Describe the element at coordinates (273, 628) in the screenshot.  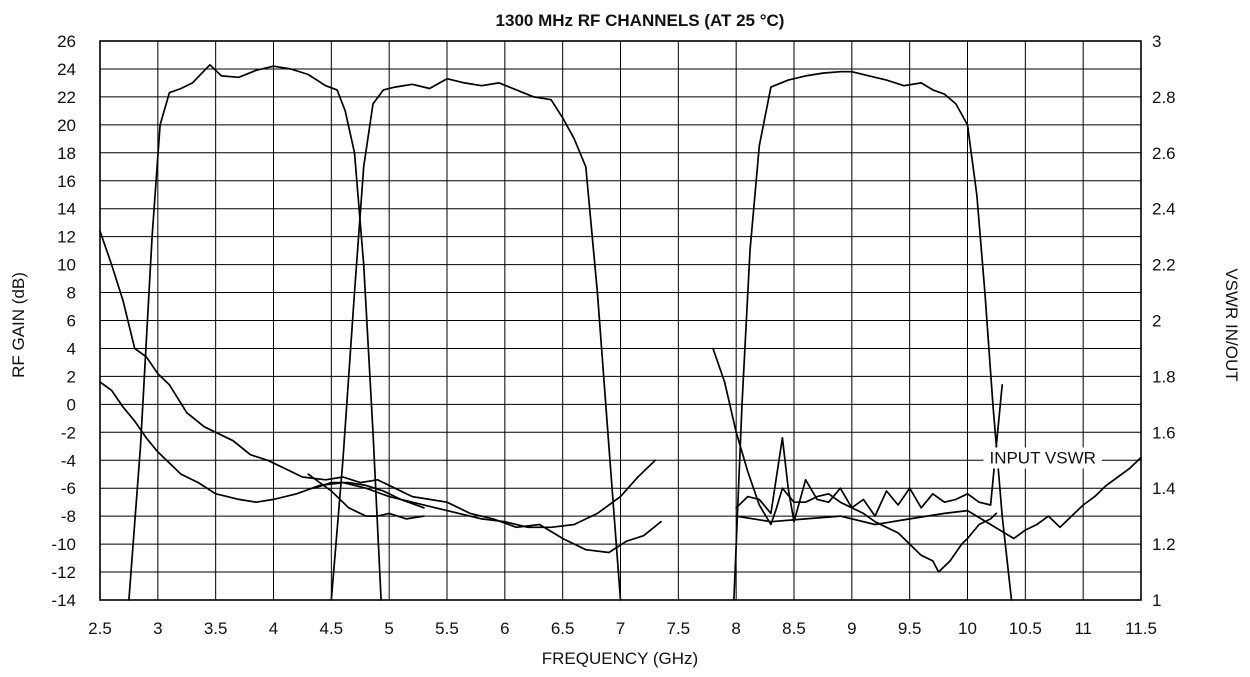
I see `x-tick-label: 4` at that location.